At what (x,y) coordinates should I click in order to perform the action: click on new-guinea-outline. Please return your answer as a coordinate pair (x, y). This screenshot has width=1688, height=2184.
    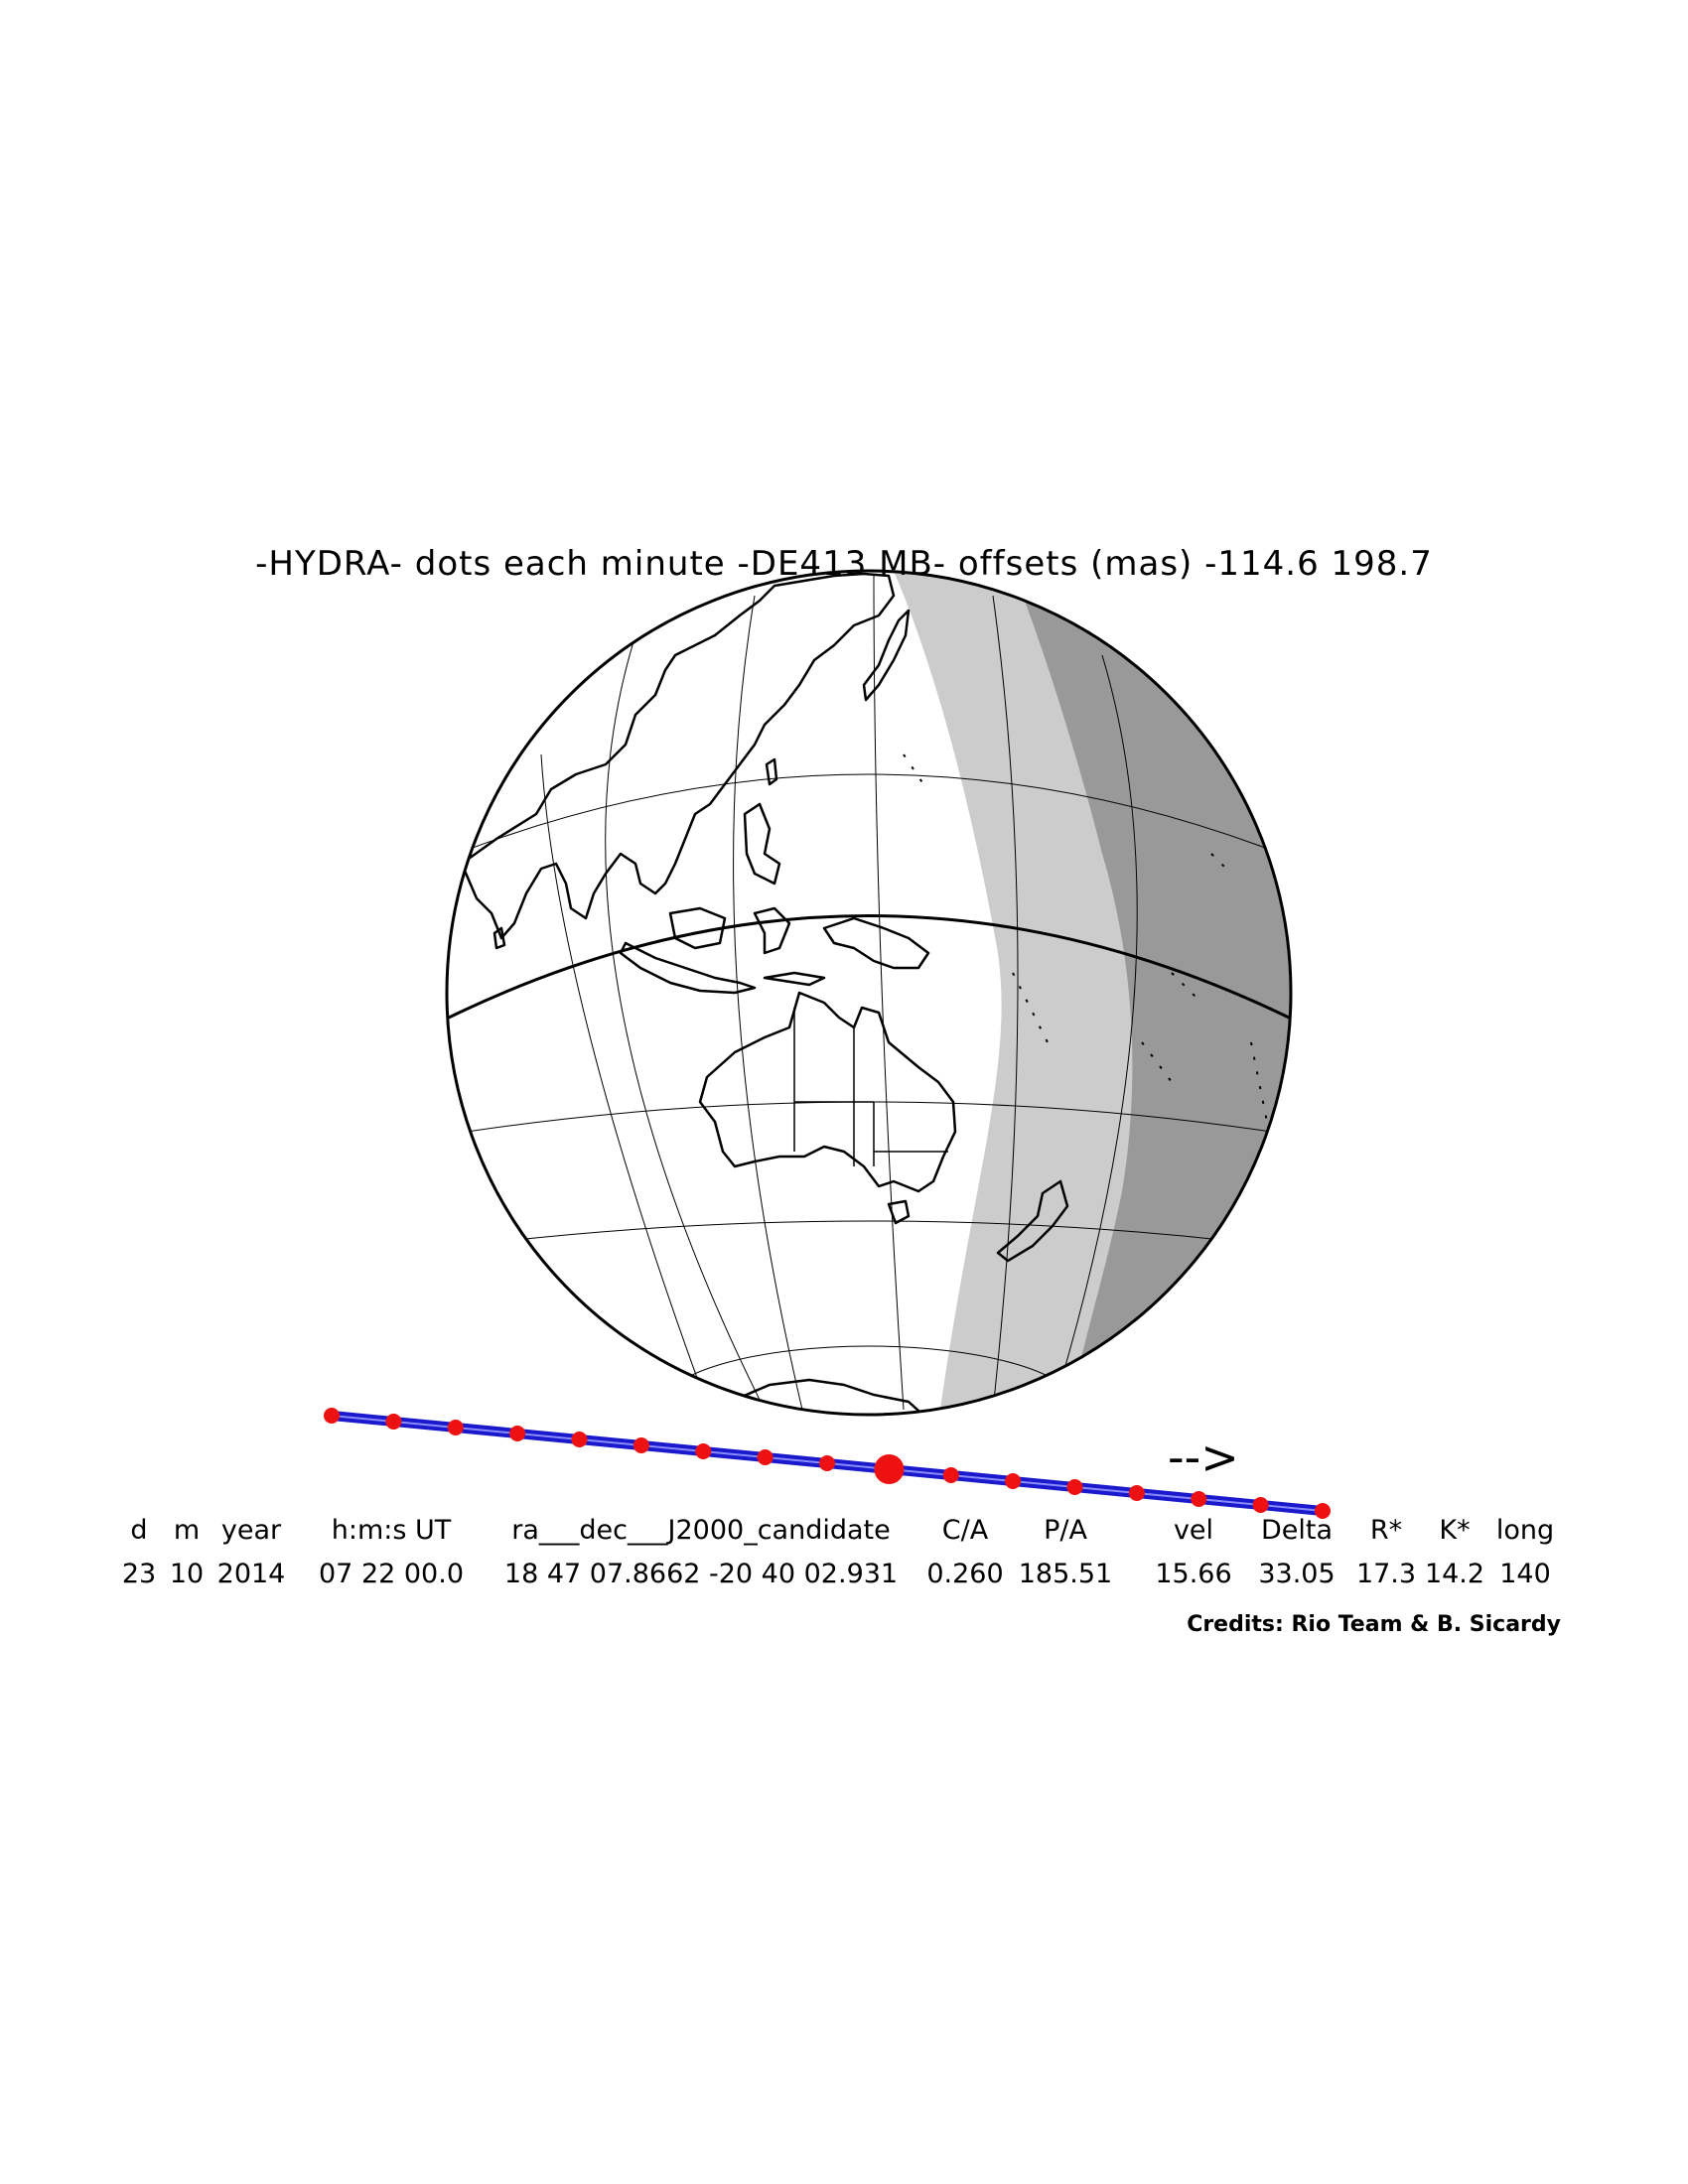
    Looking at the image, I should click on (876, 943).